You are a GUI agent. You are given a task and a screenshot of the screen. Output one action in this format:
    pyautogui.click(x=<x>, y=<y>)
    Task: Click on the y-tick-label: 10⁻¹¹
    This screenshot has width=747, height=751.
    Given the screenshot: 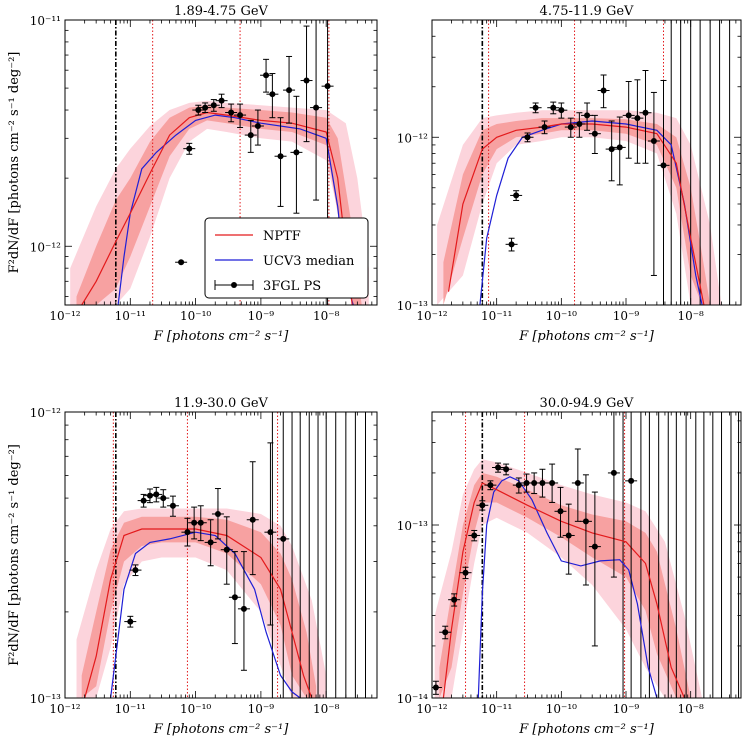 What is the action you would take?
    pyautogui.click(x=45, y=21)
    